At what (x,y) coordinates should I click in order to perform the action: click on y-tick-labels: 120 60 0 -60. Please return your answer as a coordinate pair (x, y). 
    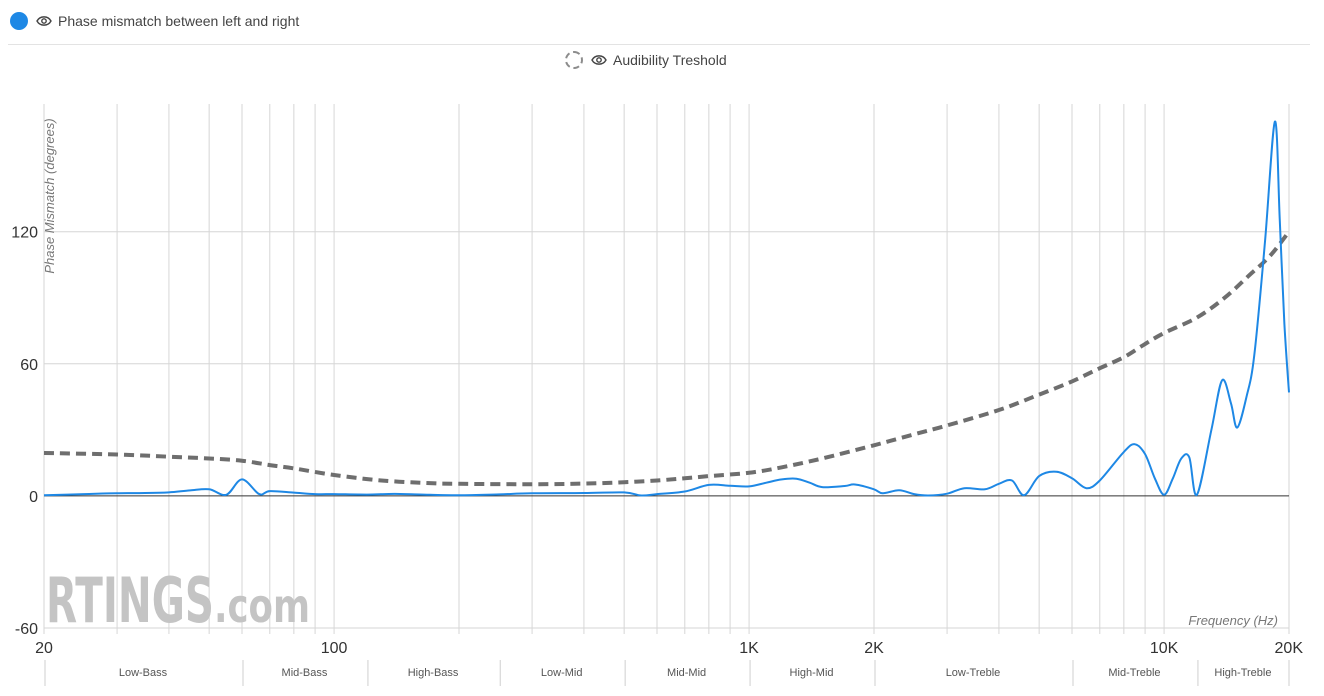
    Looking at the image, I should click on (24, 431).